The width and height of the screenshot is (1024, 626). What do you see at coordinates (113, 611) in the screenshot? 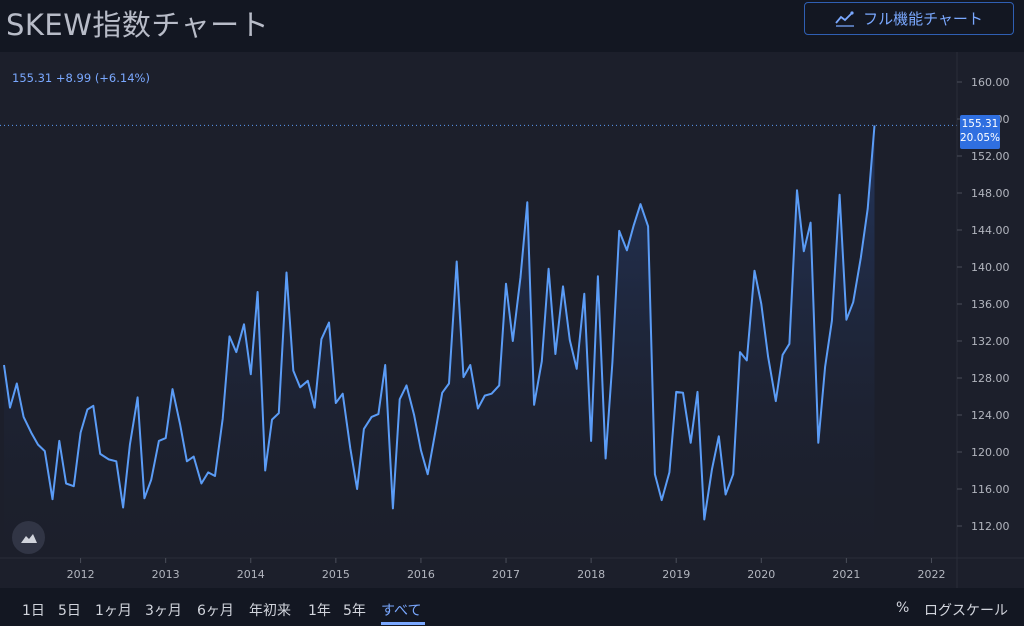
I see `range-1m-button: 1ヶ月` at bounding box center [113, 611].